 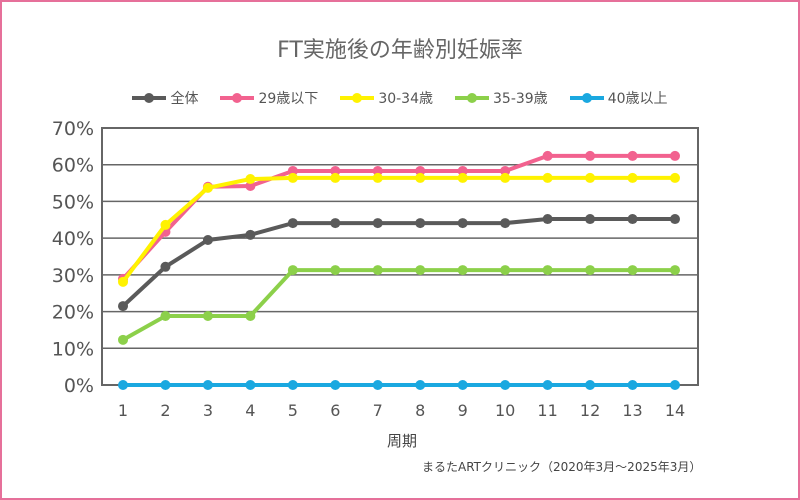 I want to click on chart-title: FT実施後の年齢別妊娠率, so click(x=400, y=50).